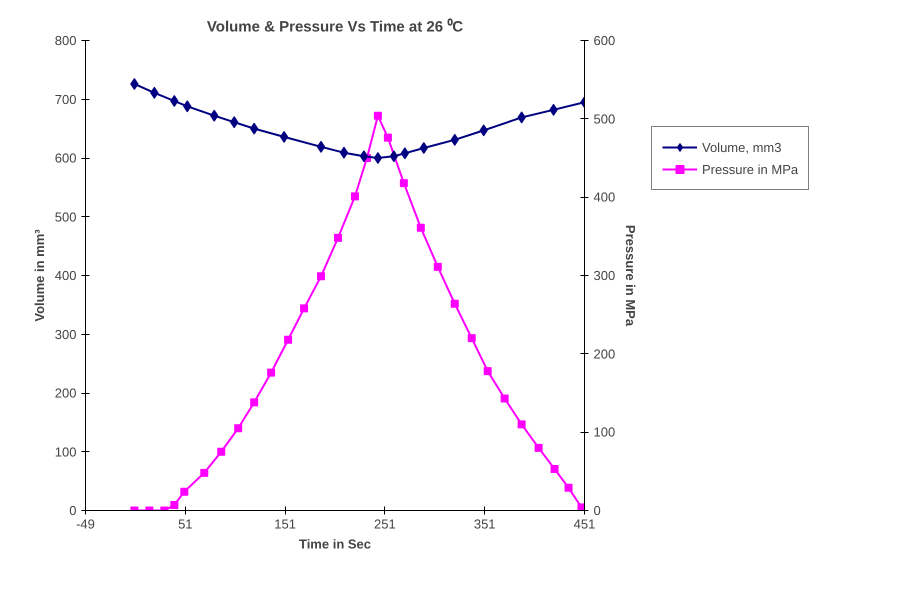 The height and width of the screenshot is (590, 921). What do you see at coordinates (597, 510) in the screenshot?
I see `y2-tick-label: 0` at bounding box center [597, 510].